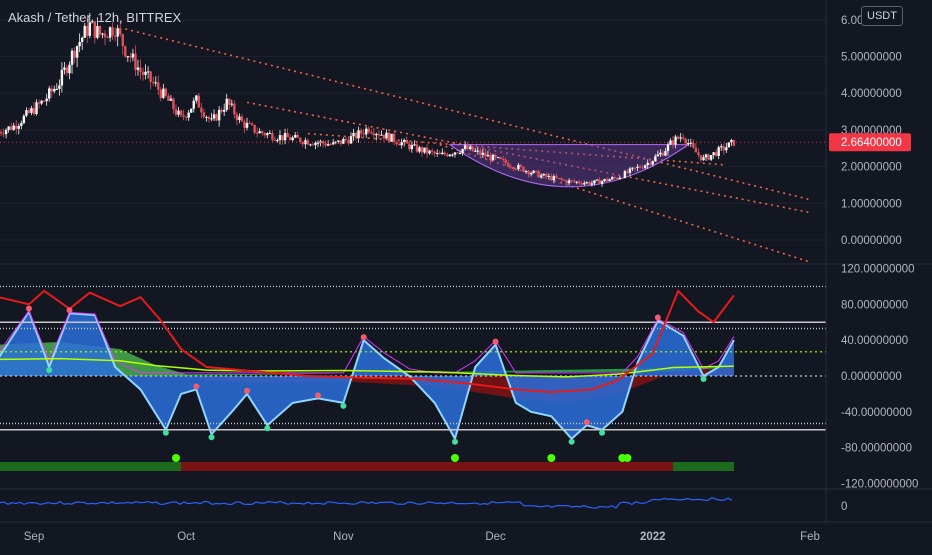 This screenshot has width=932, height=555. Describe the element at coordinates (366, 502) in the screenshot. I see `bottom-indicator-line` at that location.